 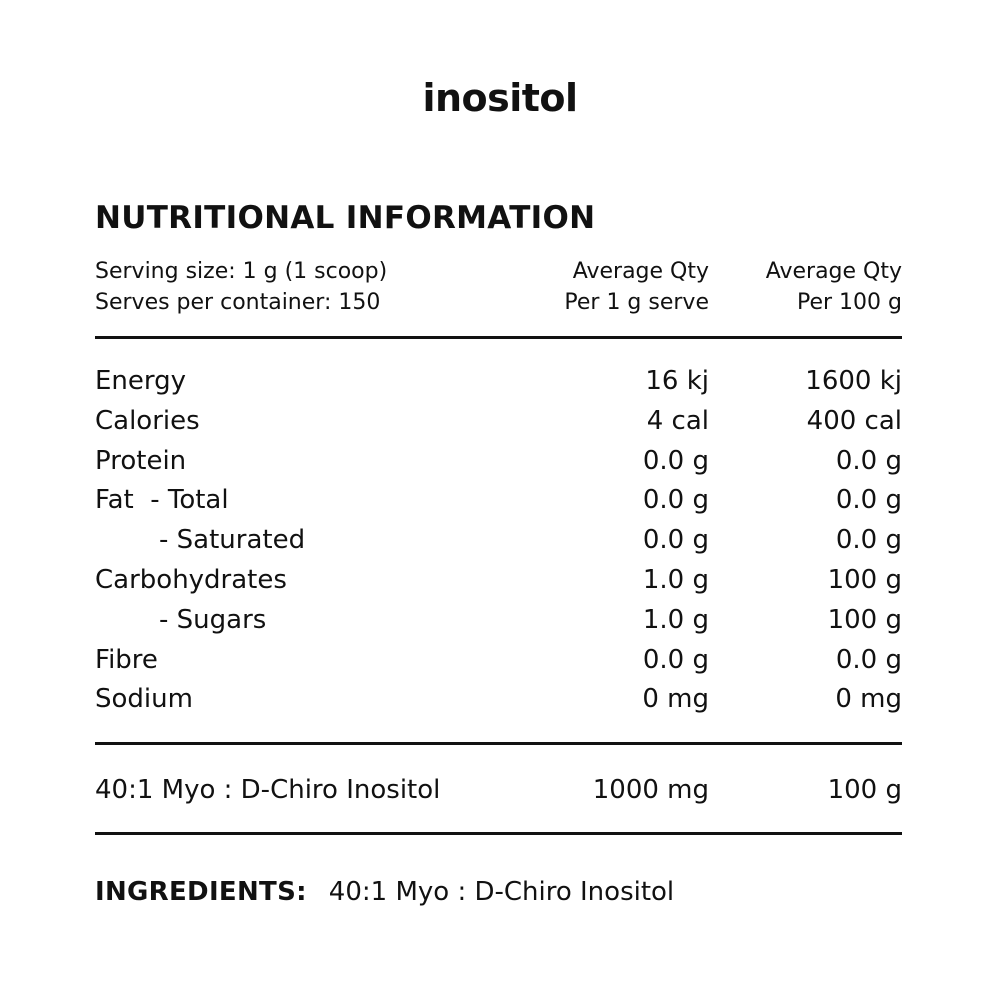 I want to click on nutrient-label: Sodium, so click(x=144, y=699).